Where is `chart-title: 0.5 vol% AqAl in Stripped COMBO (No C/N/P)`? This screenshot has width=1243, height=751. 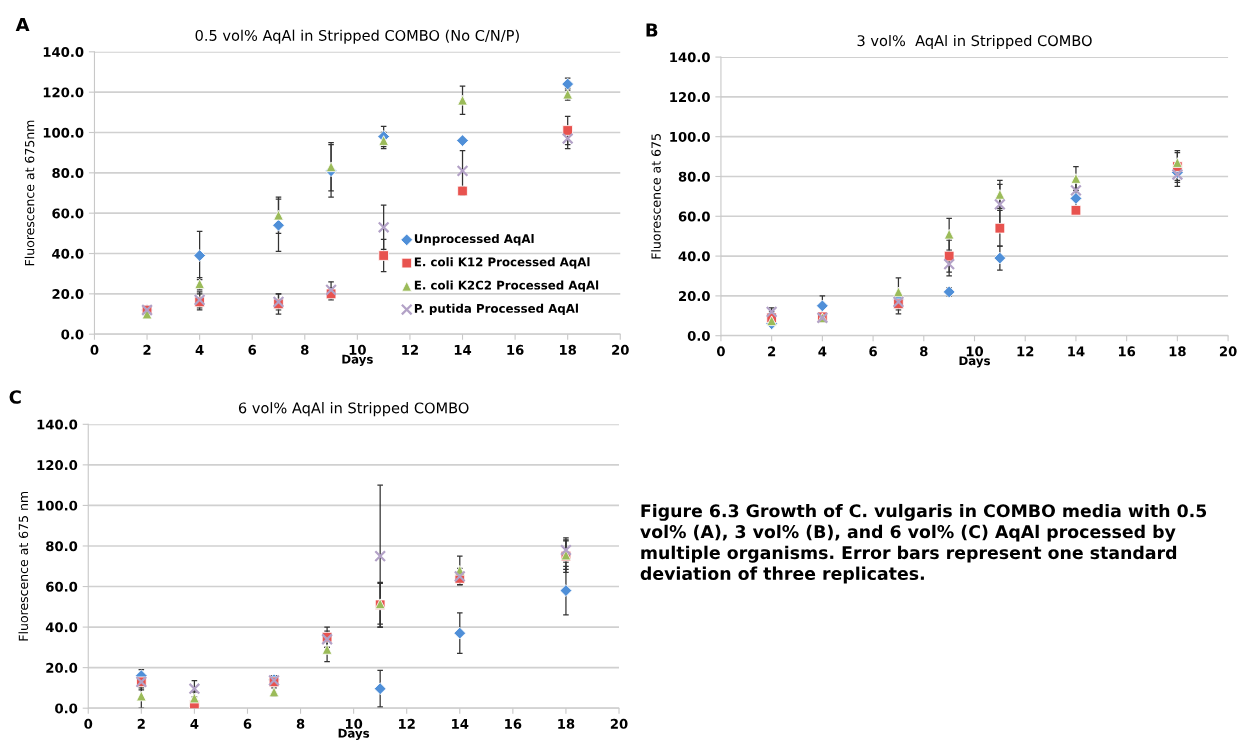
chart-title: 0.5 vol% AqAl in Stripped COMBO (No C/N/P) is located at coordinates (357, 36).